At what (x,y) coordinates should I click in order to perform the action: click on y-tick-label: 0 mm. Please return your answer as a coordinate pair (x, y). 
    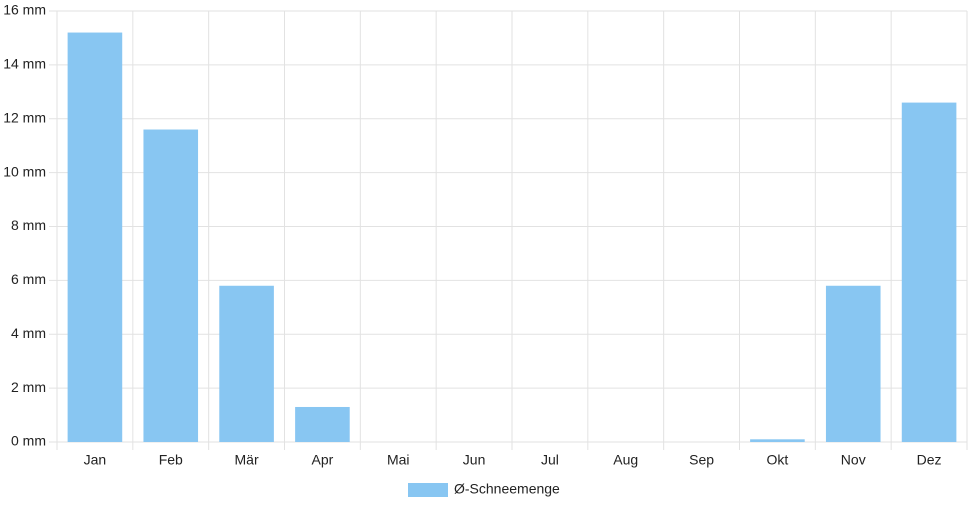
    Looking at the image, I should click on (28, 441).